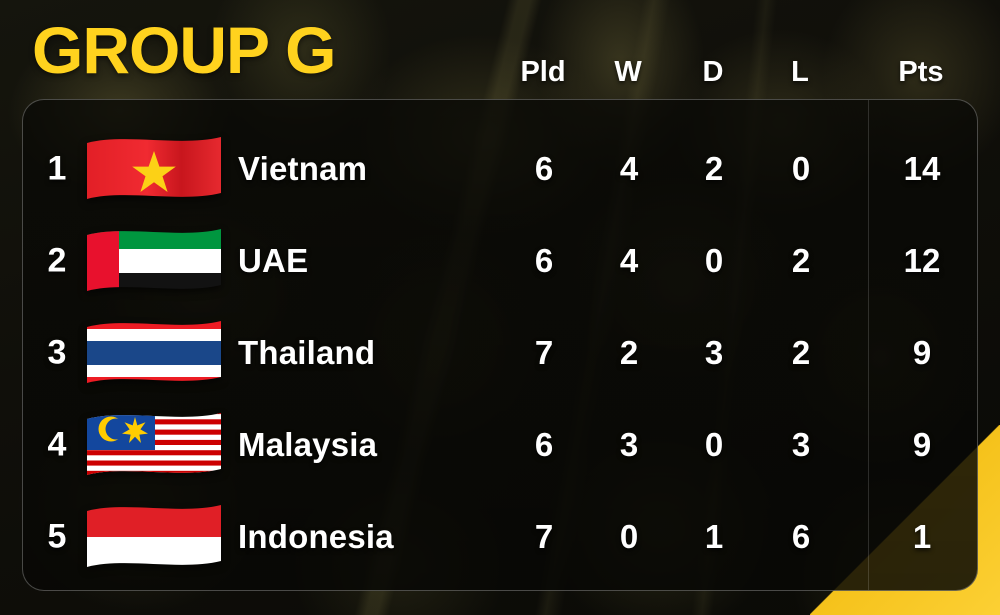 This screenshot has width=1000, height=615. Describe the element at coordinates (922, 260) in the screenshot. I see `stat-pts: 12` at that location.